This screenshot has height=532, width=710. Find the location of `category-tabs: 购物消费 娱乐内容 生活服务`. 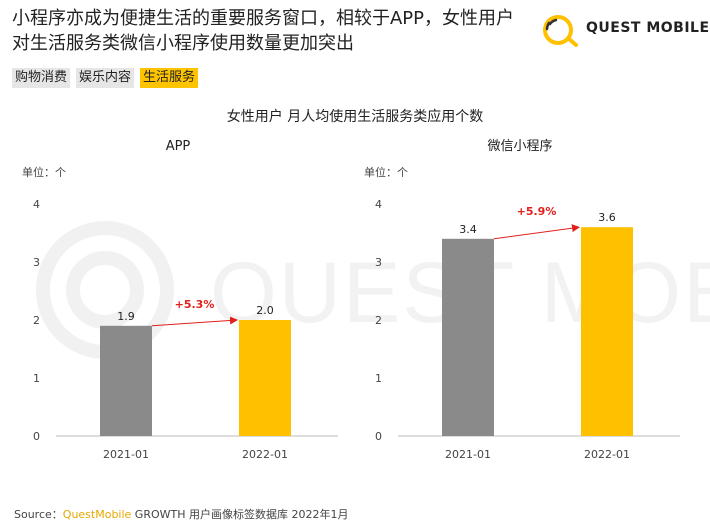

category-tabs: 购物消费 娱乐内容 生活服务 is located at coordinates (105, 78).